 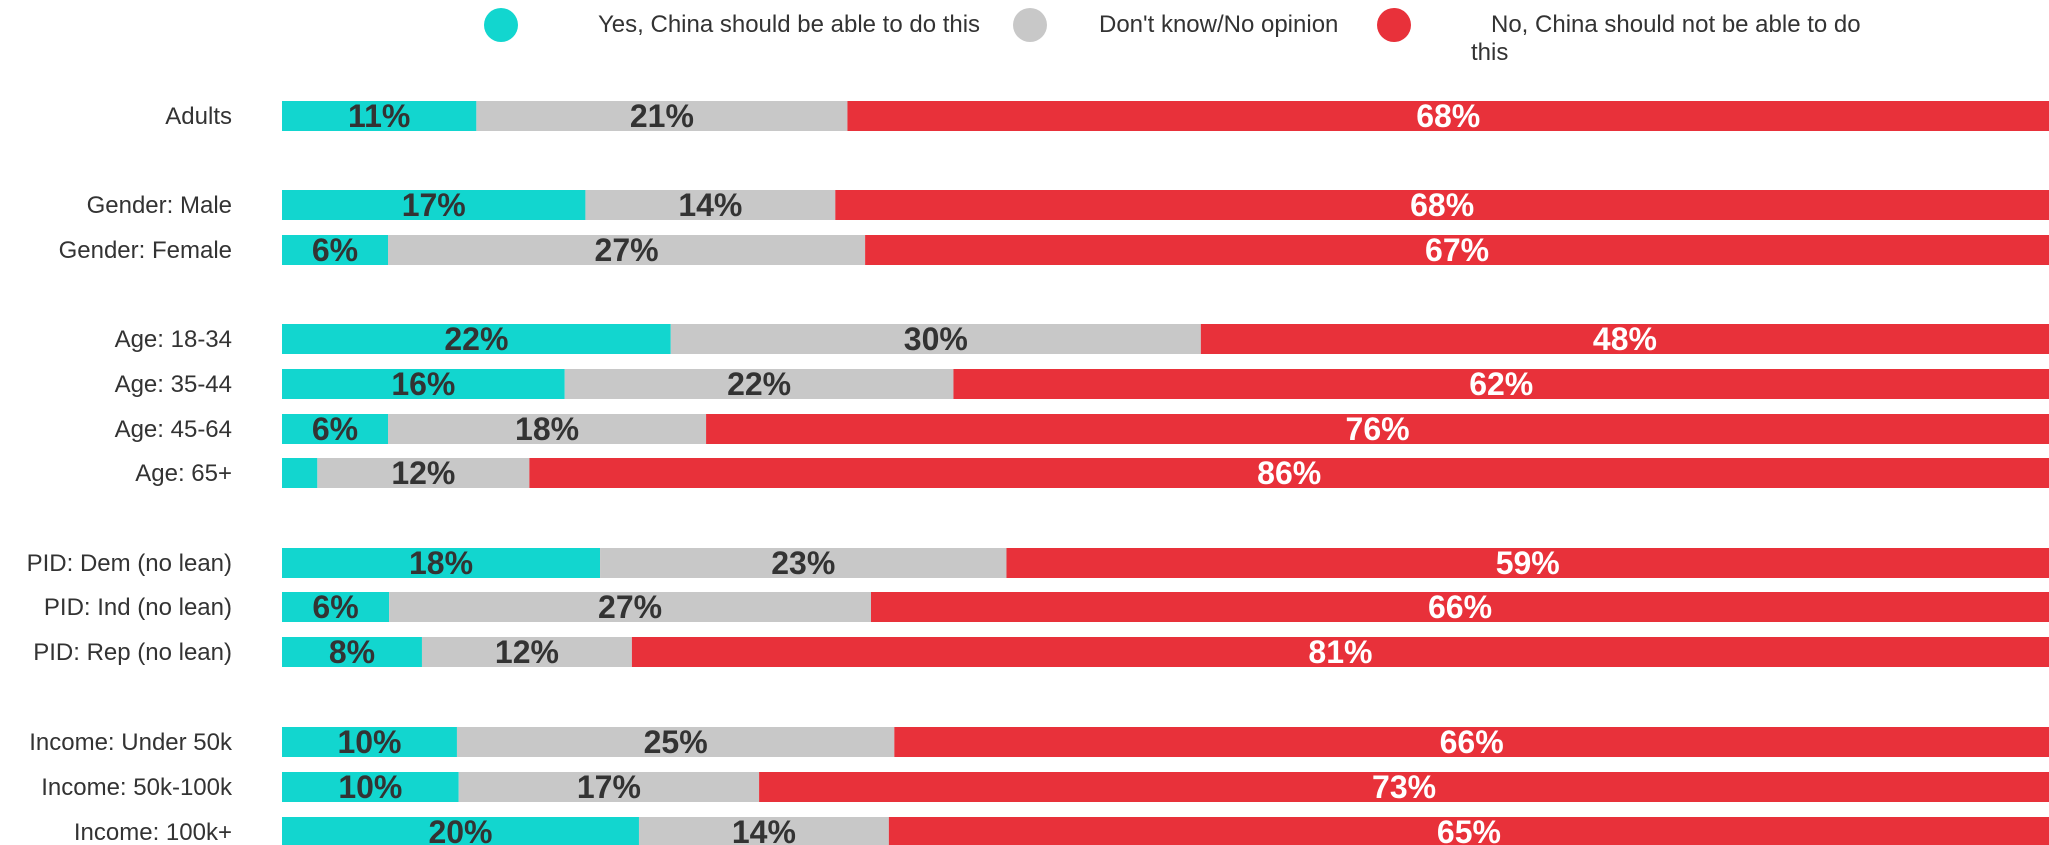 I want to click on bar-value-label: 59%, so click(x=1528, y=563).